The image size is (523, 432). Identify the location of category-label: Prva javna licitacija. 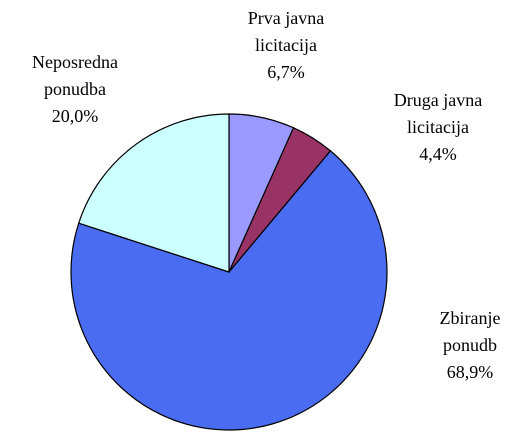
(286, 31).